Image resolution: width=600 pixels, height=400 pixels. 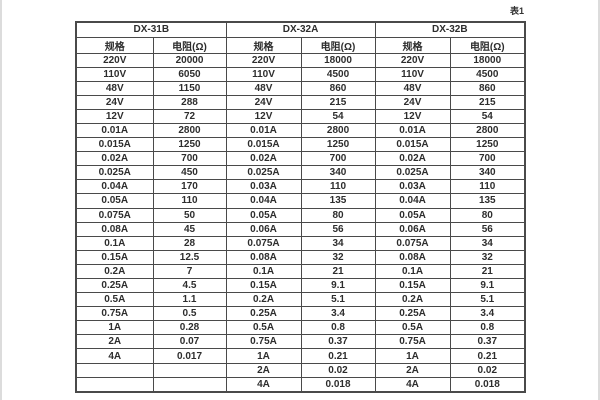 What do you see at coordinates (338, 271) in the screenshot?
I see `table-cell: 21` at bounding box center [338, 271].